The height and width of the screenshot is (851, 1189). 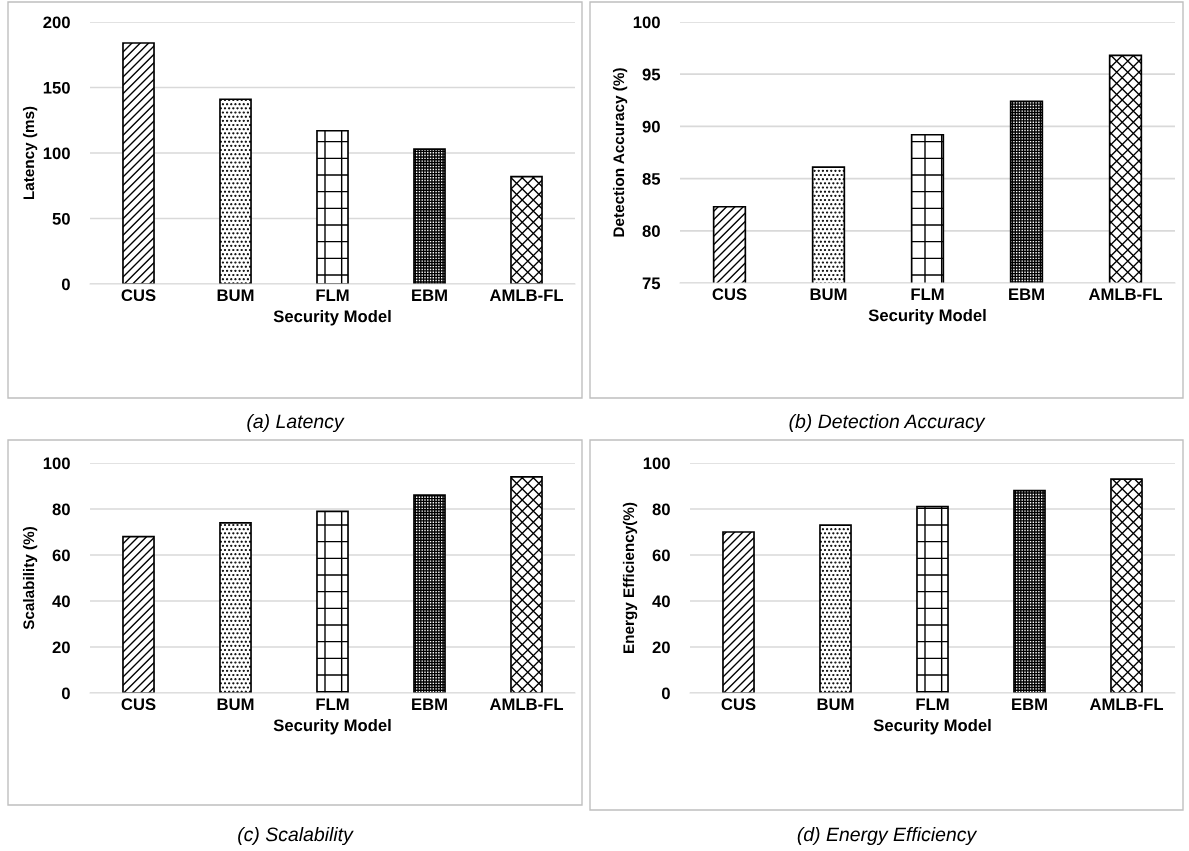 I want to click on y-tick-label: 50, so click(x=61, y=218).